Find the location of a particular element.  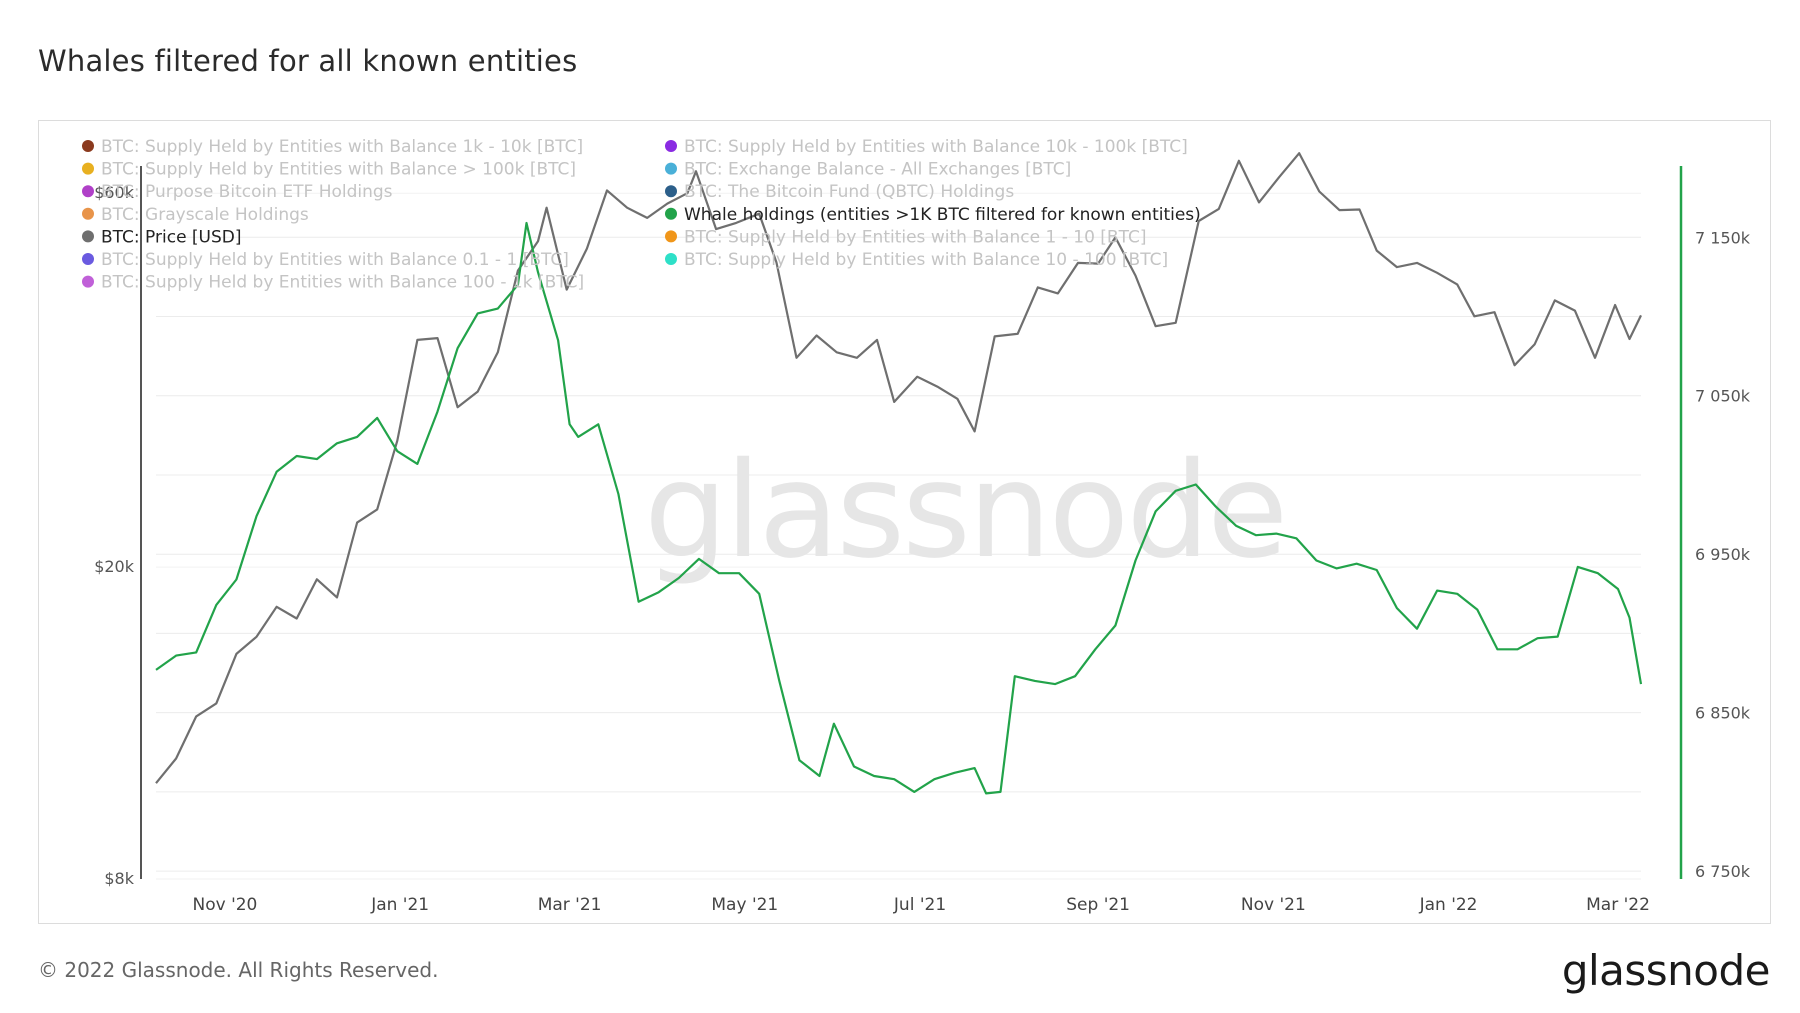

y-right-tick-label: 6 950k is located at coordinates (1723, 554).